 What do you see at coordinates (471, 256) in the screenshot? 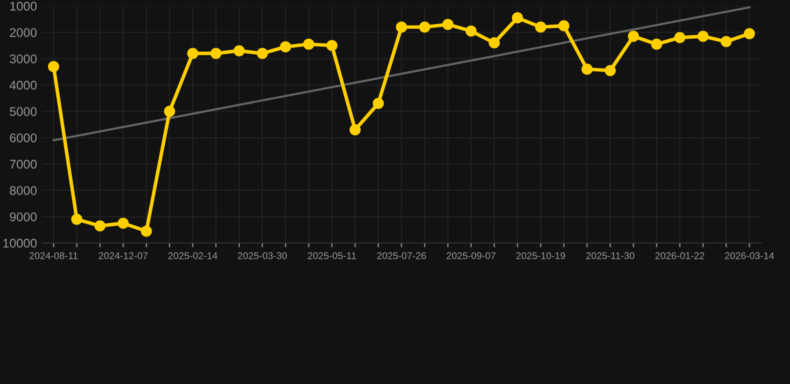
I see `x-tick-label: 2025-09-07` at bounding box center [471, 256].